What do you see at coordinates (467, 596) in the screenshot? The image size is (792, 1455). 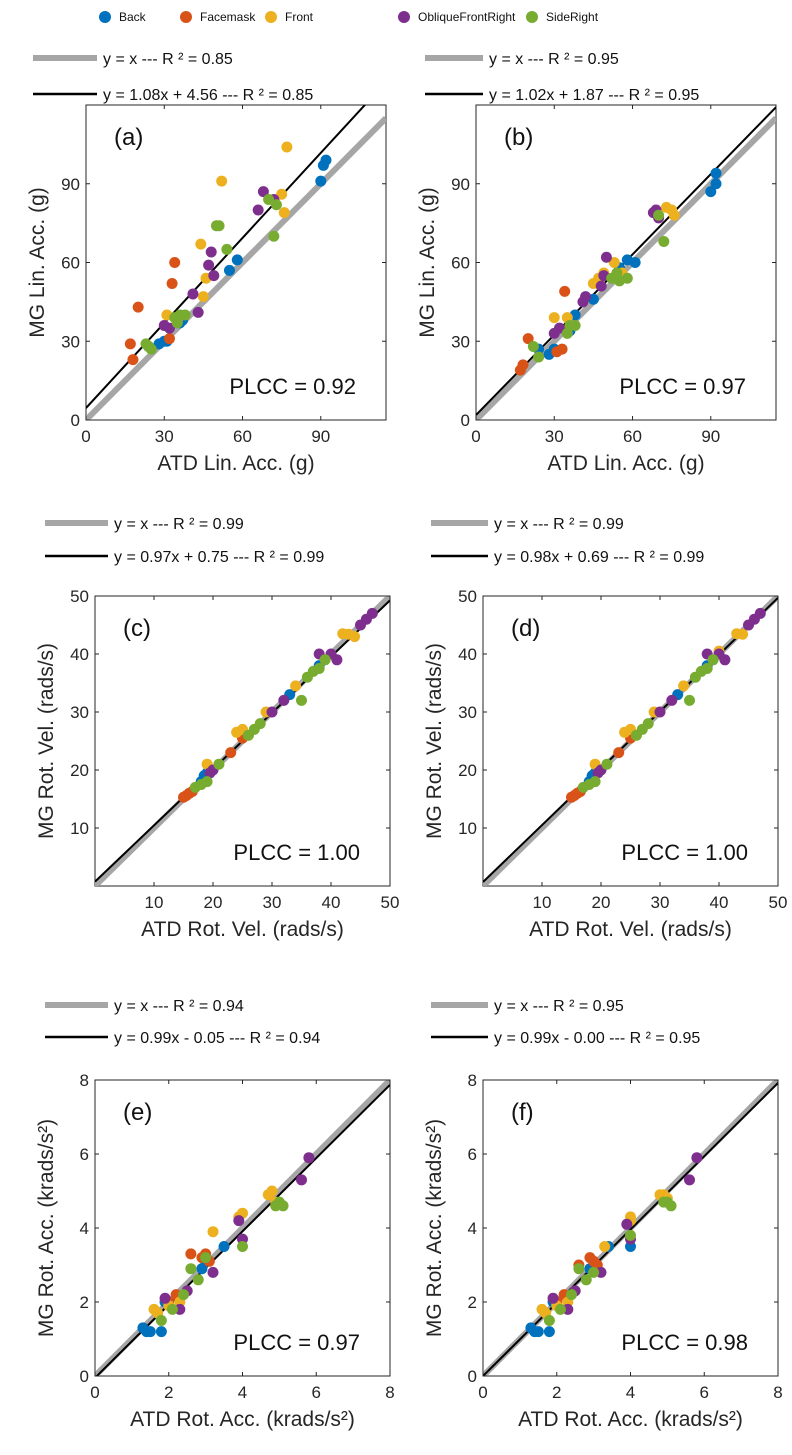 I see `y-tick-label: 50` at bounding box center [467, 596].